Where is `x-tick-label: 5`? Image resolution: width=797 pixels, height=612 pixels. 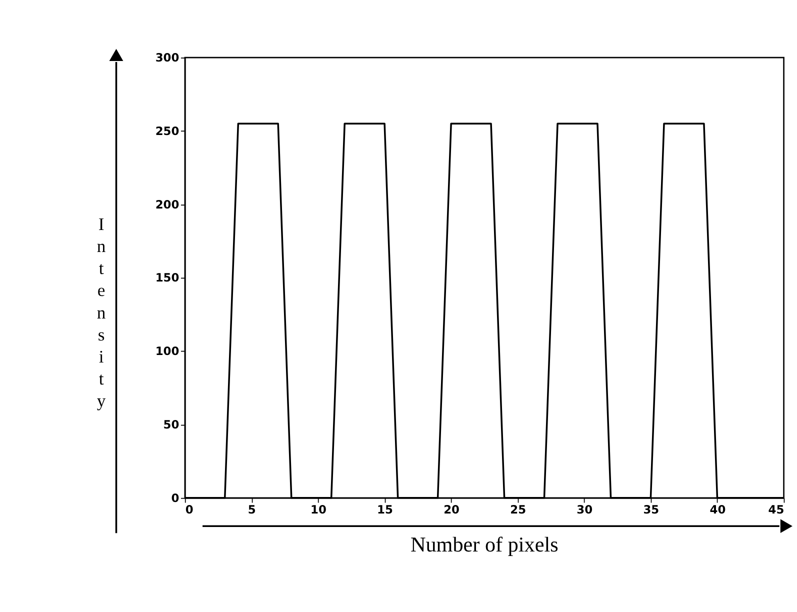
x-tick-label: 5 is located at coordinates (252, 509).